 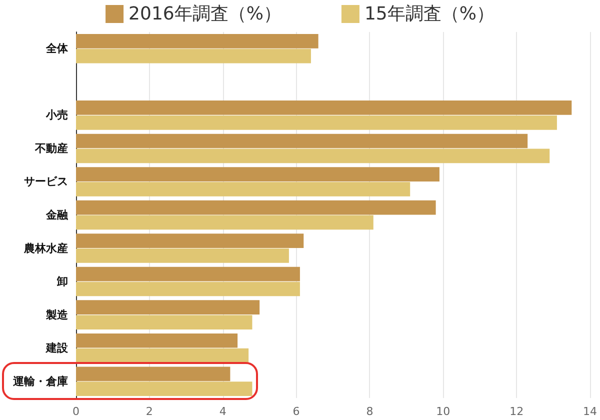 I want to click on y-tick-label: 不動産, so click(x=51, y=148).